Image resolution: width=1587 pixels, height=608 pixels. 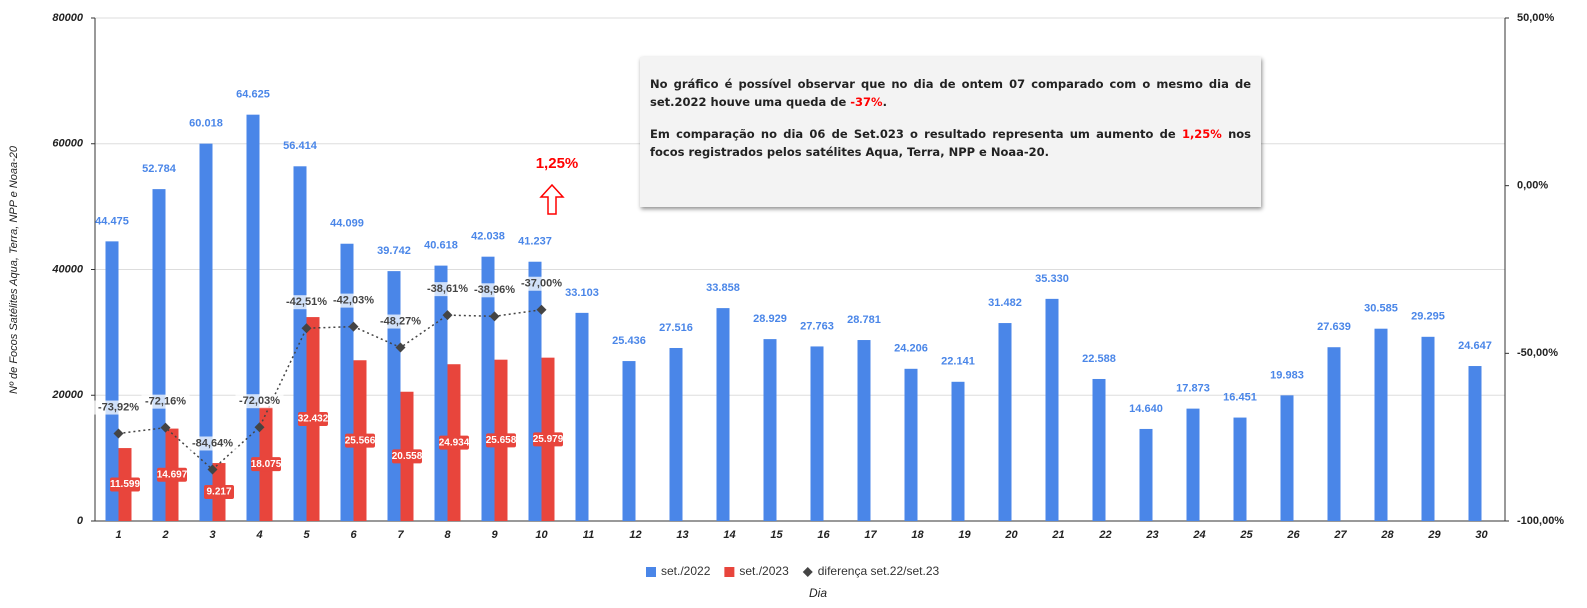 What do you see at coordinates (823, 535) in the screenshot?
I see `x-tick-label: 16` at bounding box center [823, 535].